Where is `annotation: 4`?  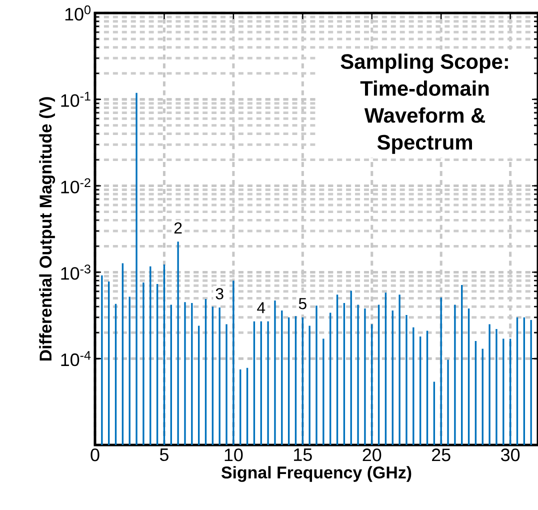
annotation: 4 is located at coordinates (261, 308).